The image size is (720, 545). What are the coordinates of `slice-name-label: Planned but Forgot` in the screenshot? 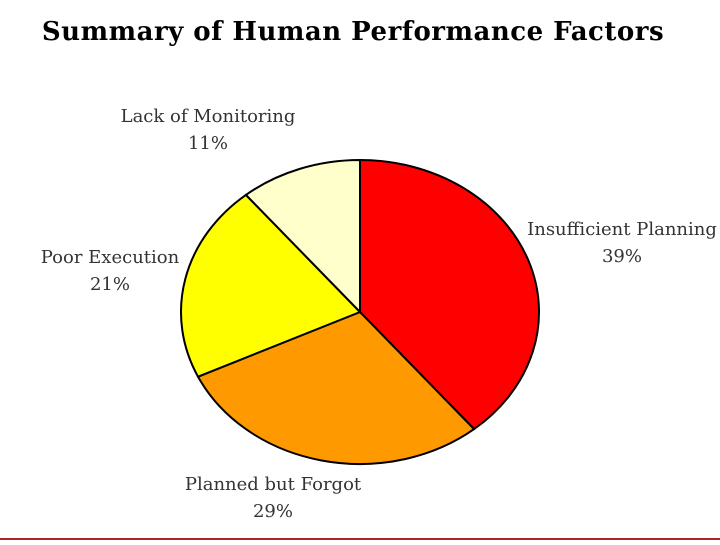 It's located at (273, 484).